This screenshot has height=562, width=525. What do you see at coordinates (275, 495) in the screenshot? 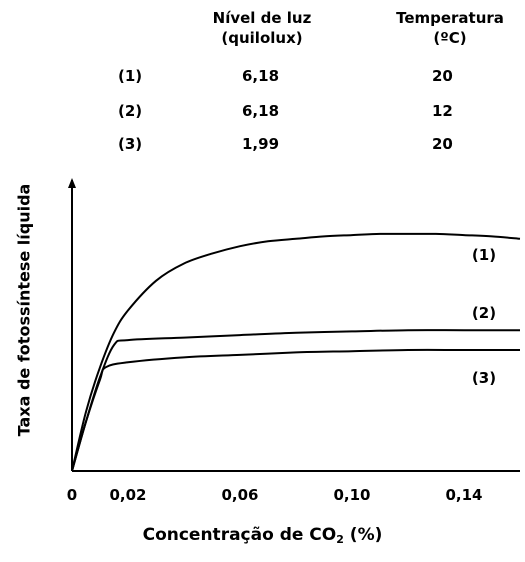
I see `x-ticks: 0 0,02 0,06 0,10 0,14` at bounding box center [275, 495].